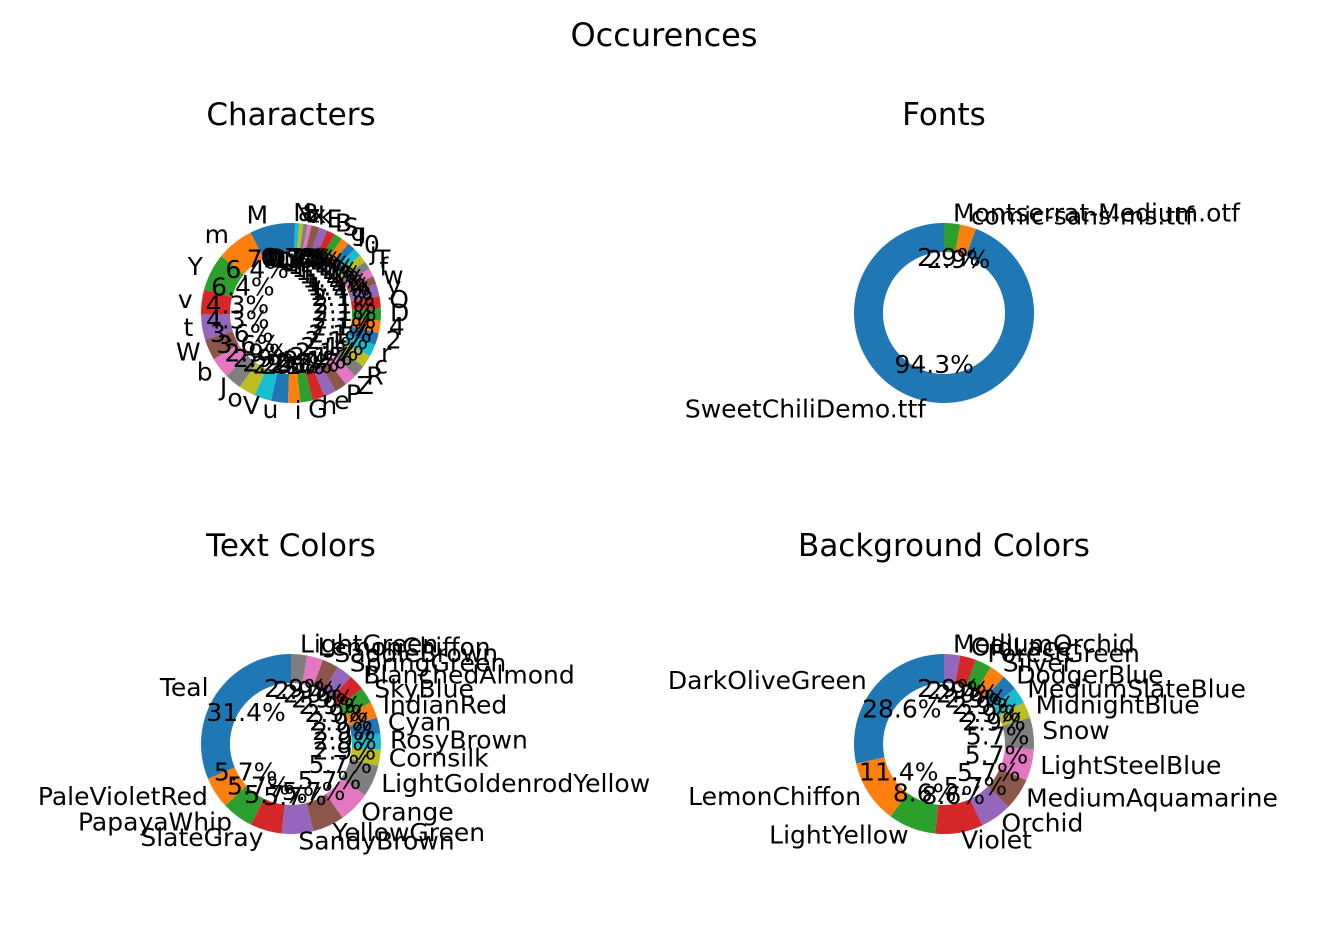 This screenshot has width=1328, height=937. Describe the element at coordinates (303, 238) in the screenshot. I see `wedge-z` at that location.